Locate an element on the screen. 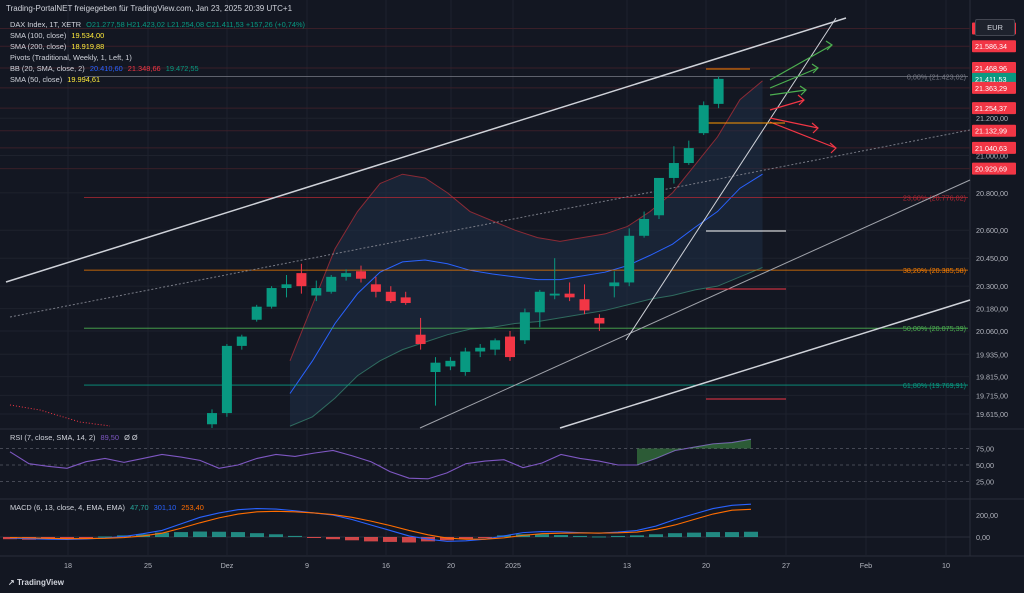 Image resolution: width=1024 pixels, height=593 pixels. sma50-label: SMA (50, close) is located at coordinates (36, 79).